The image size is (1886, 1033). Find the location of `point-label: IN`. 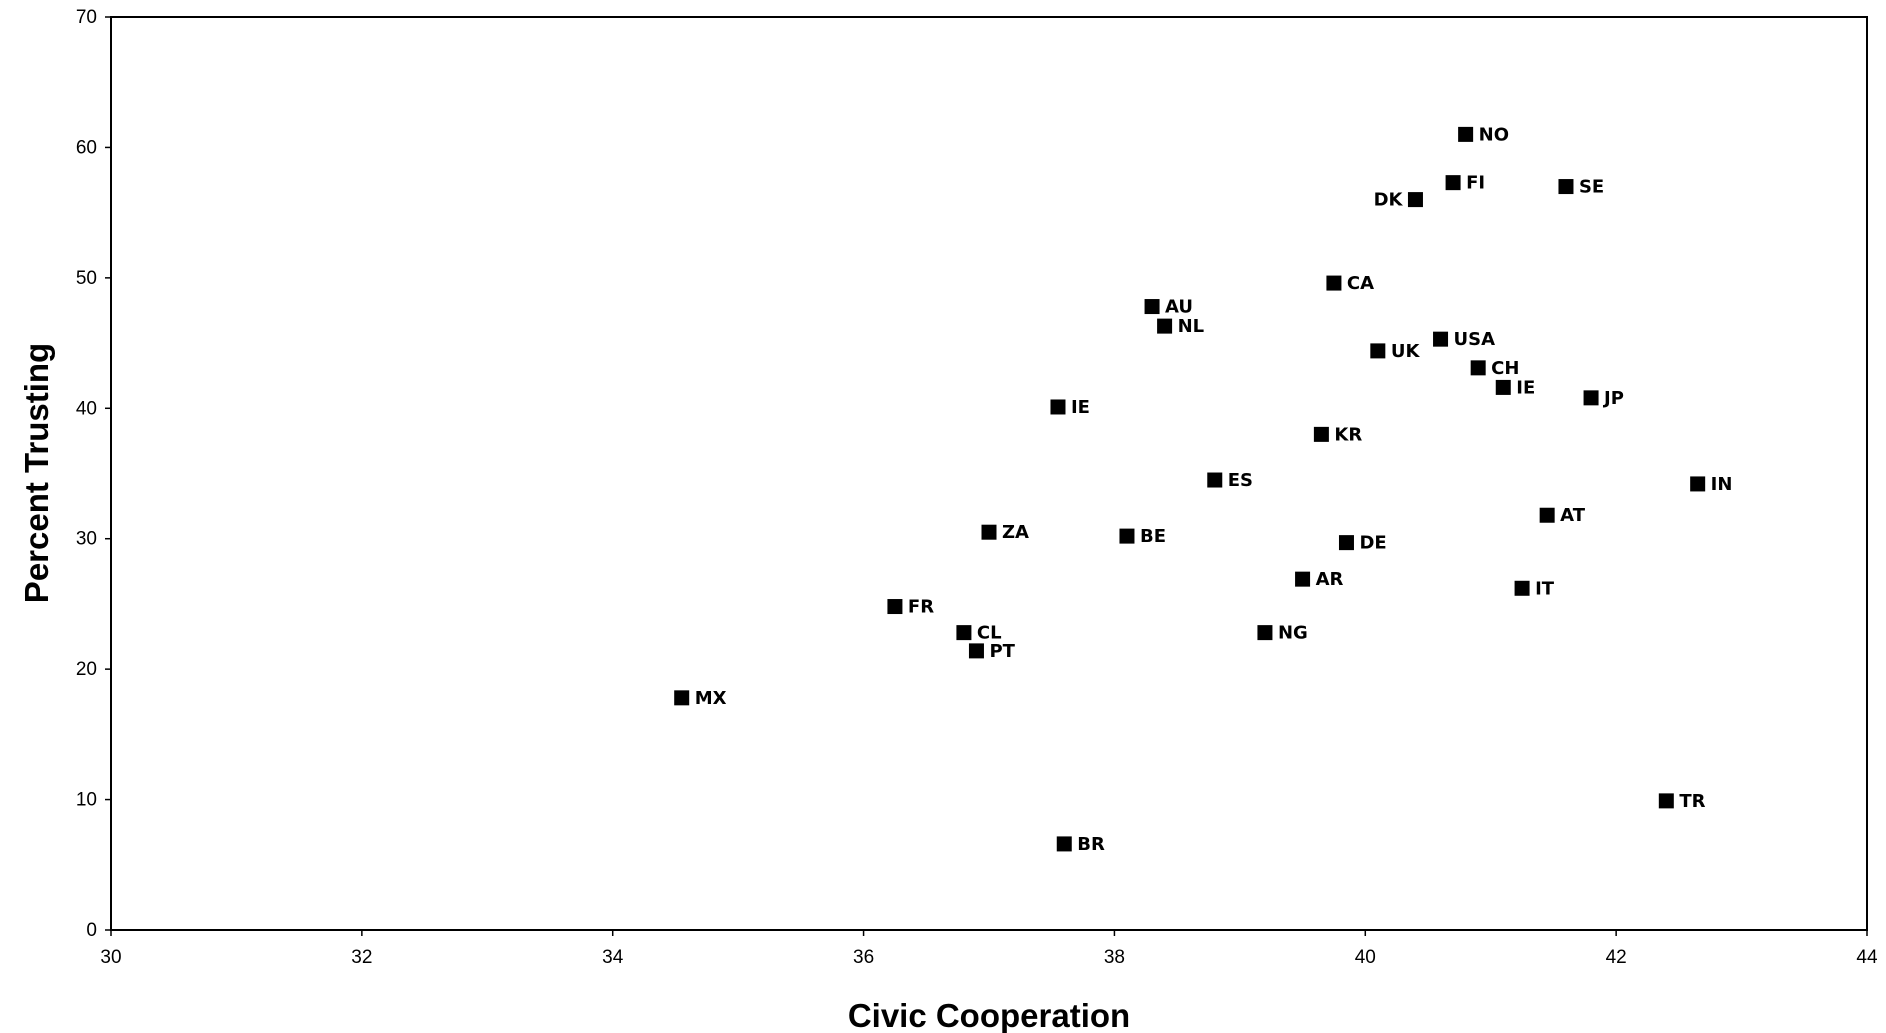

point-label: IN is located at coordinates (1722, 484).